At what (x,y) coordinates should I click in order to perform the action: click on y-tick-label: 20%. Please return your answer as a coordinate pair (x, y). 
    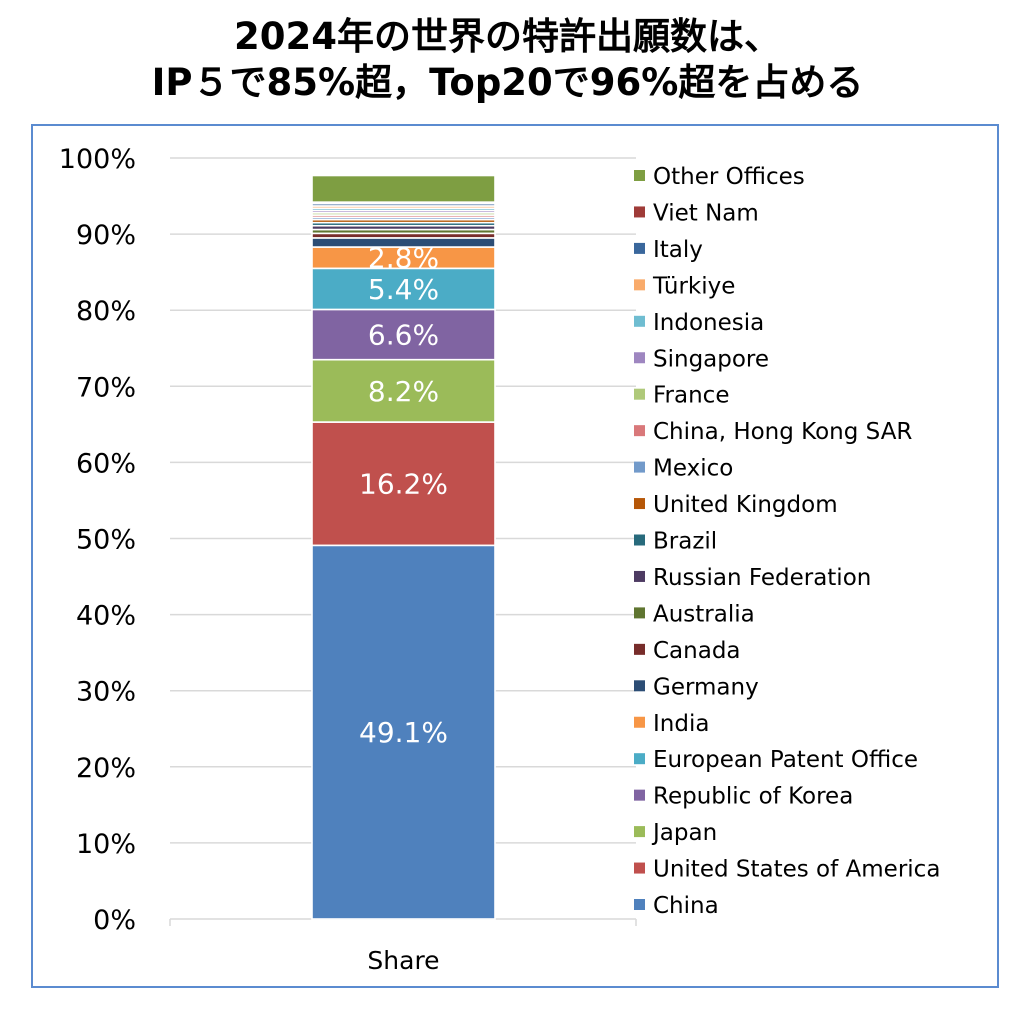
    Looking at the image, I should click on (106, 768).